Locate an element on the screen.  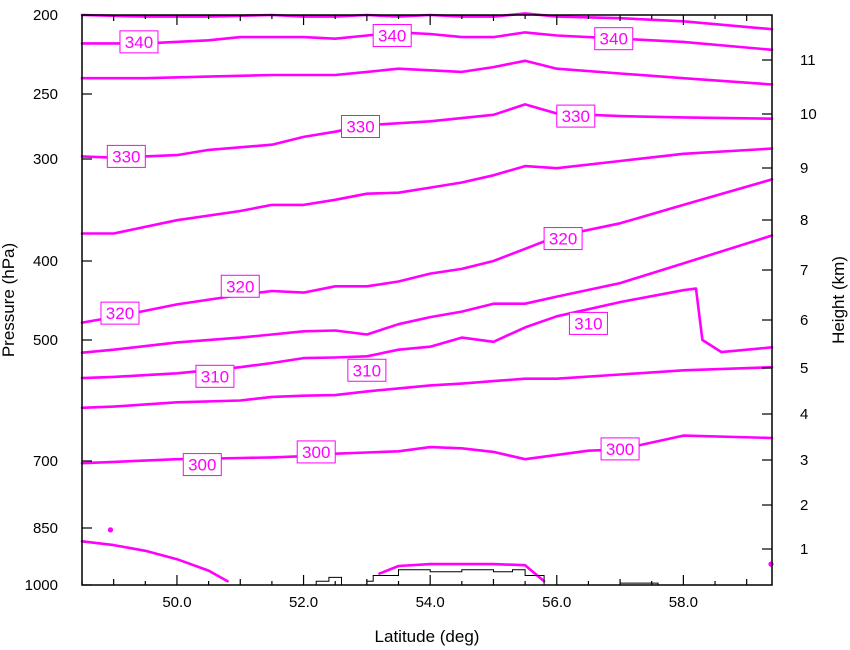
terrain-step-line is located at coordinates (446, 577).